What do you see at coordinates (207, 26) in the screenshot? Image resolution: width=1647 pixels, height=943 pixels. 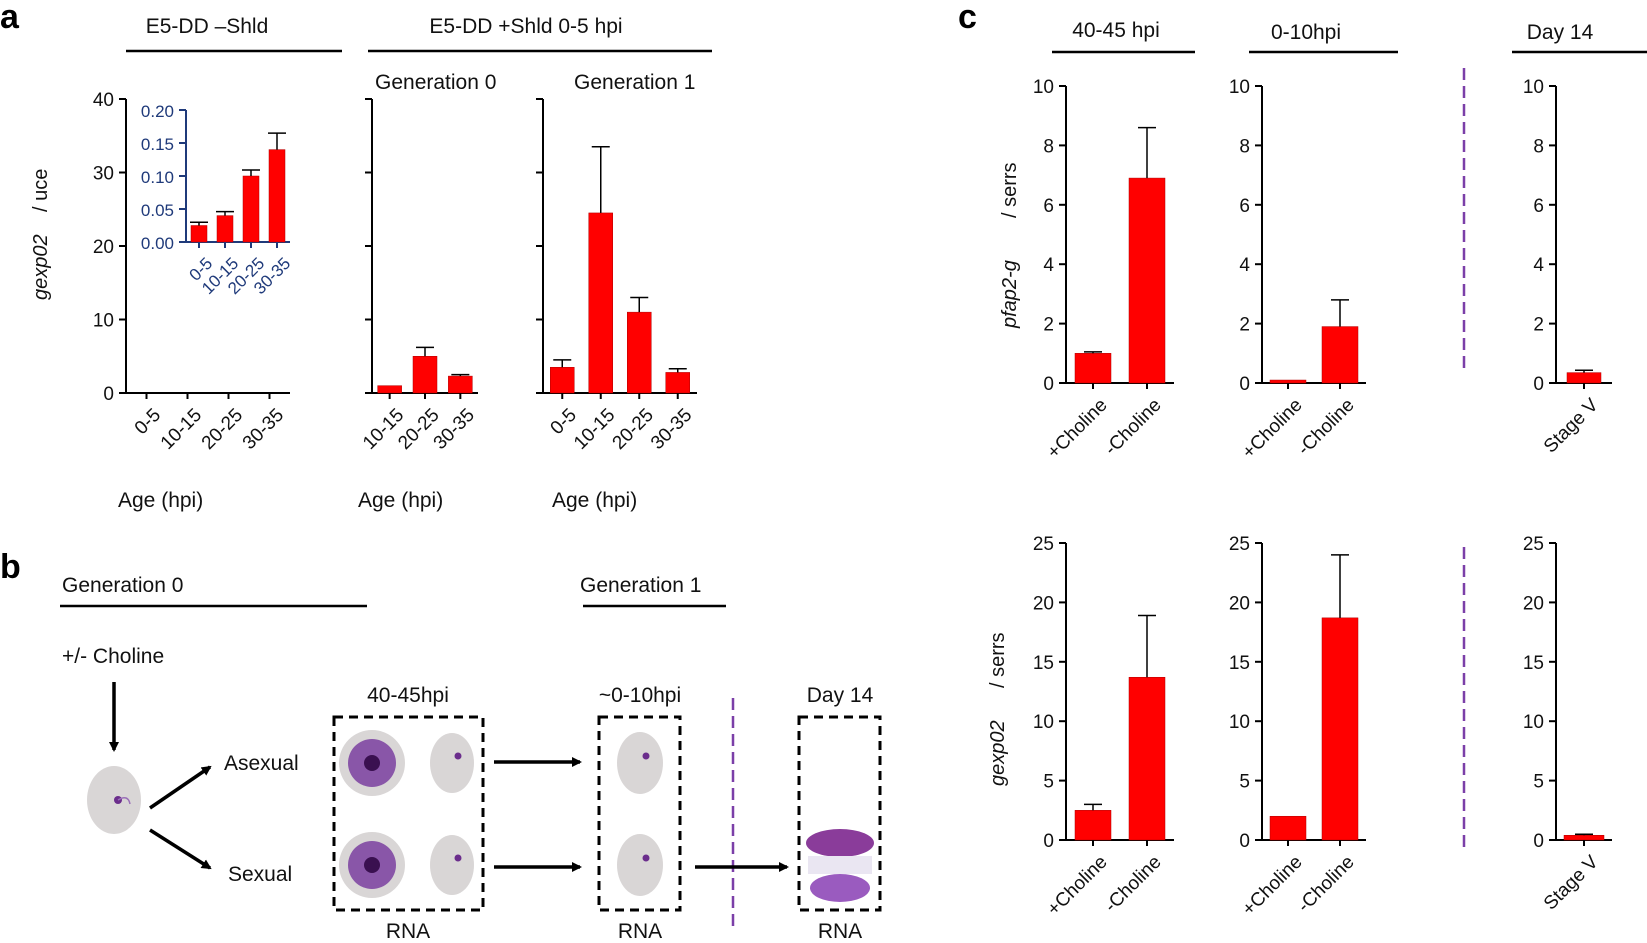 I see `panel-a-header-left: E5-DD –Shld` at bounding box center [207, 26].